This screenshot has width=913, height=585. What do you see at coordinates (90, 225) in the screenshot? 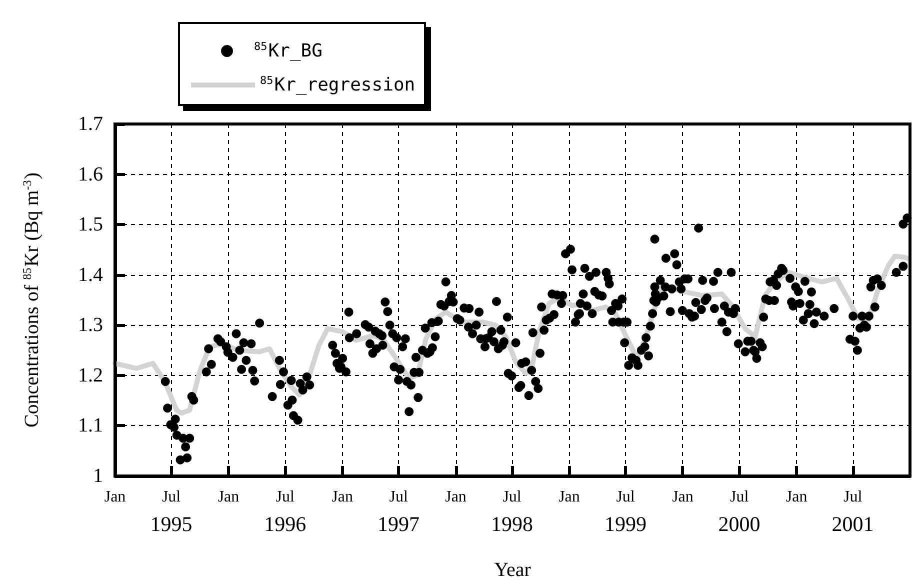
I see `y-tick-label: 1.5` at bounding box center [90, 225].